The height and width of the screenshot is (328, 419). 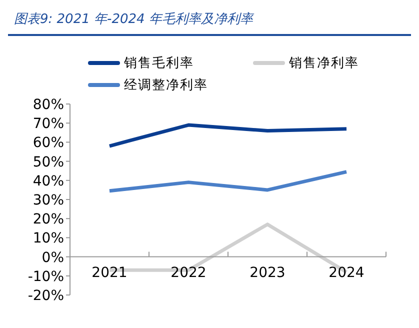 What do you see at coordinates (48, 220) in the screenshot?
I see `y-tick-label: 20%` at bounding box center [48, 220].